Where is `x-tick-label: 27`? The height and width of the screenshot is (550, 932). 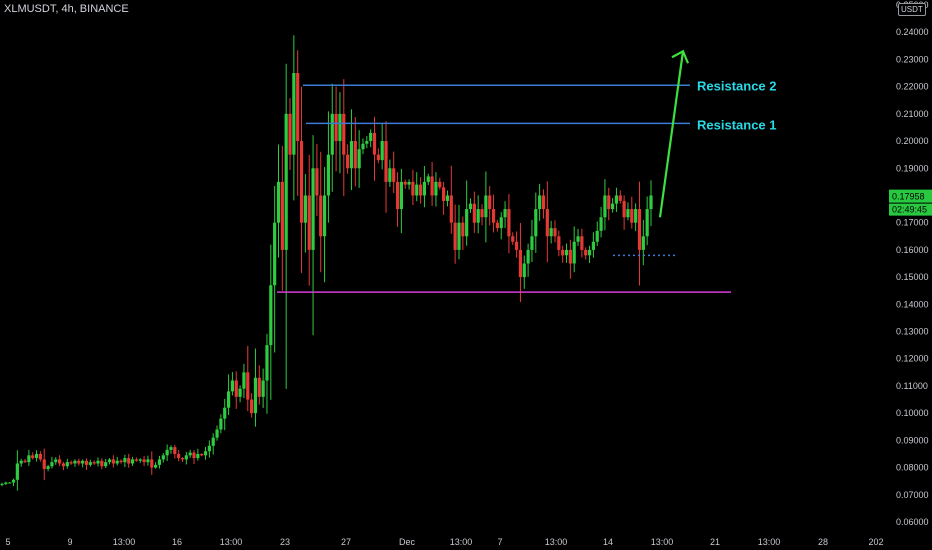 x-tick-label: 27 is located at coordinates (346, 542).